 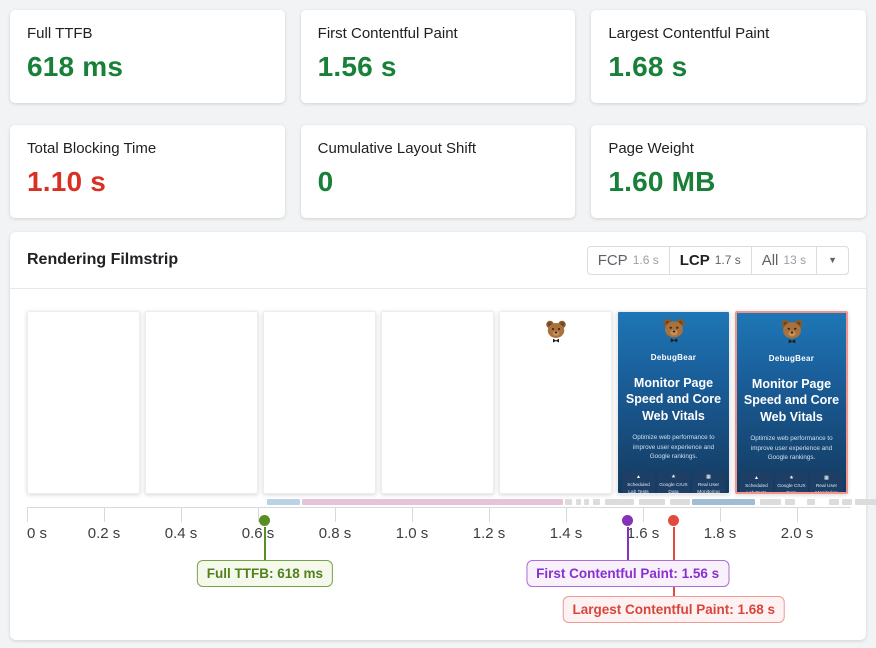 I want to click on axis-tick-label: 1.4 s, so click(x=566, y=533).